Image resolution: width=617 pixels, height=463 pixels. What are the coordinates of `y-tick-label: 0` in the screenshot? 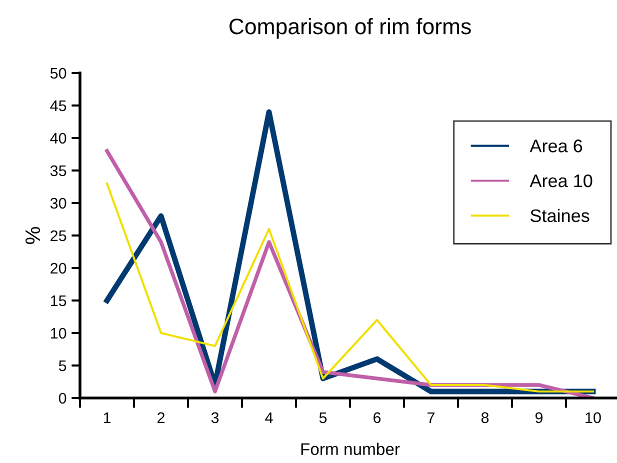 It's located at (62, 398).